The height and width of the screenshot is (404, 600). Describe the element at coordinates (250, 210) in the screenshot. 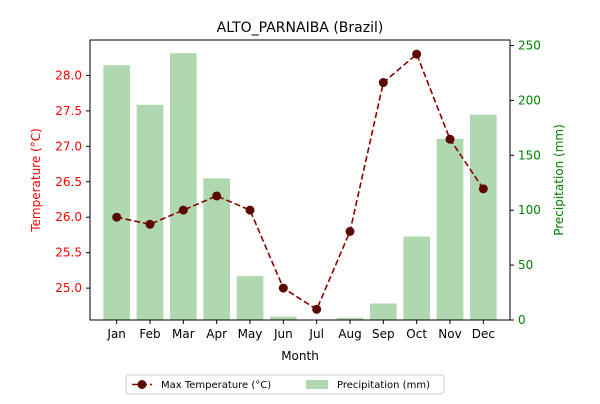

I see `temp-point-may` at that location.